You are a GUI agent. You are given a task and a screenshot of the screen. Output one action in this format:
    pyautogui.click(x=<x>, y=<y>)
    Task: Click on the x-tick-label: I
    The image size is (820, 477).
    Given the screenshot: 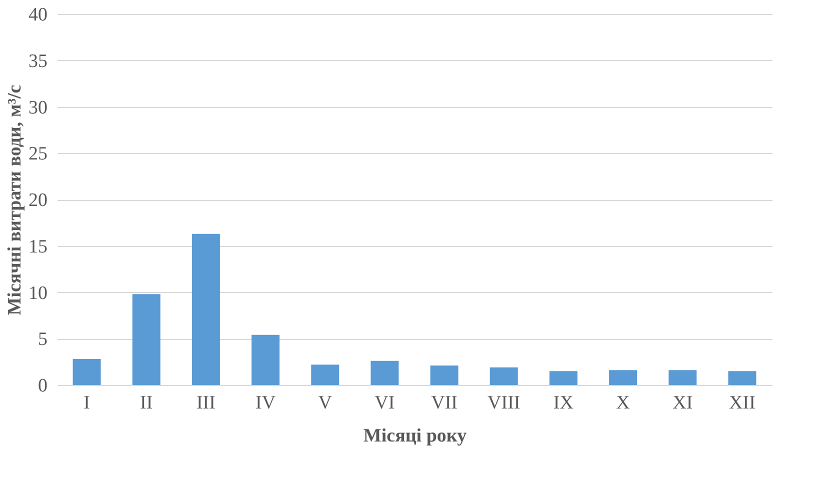 What is the action you would take?
    pyautogui.click(x=87, y=403)
    